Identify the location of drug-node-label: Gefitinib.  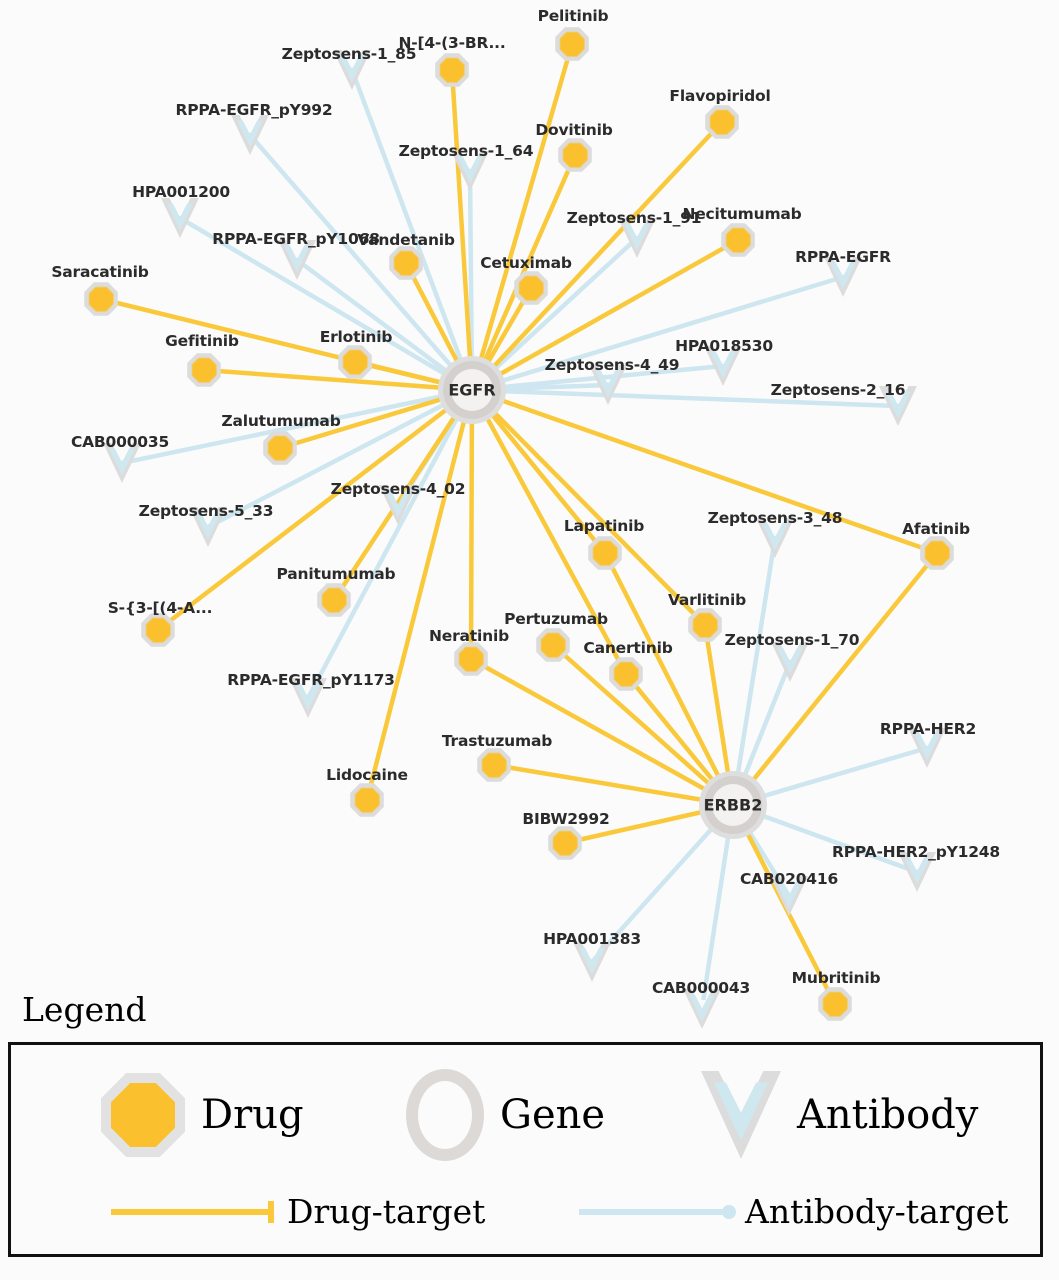
(202, 341).